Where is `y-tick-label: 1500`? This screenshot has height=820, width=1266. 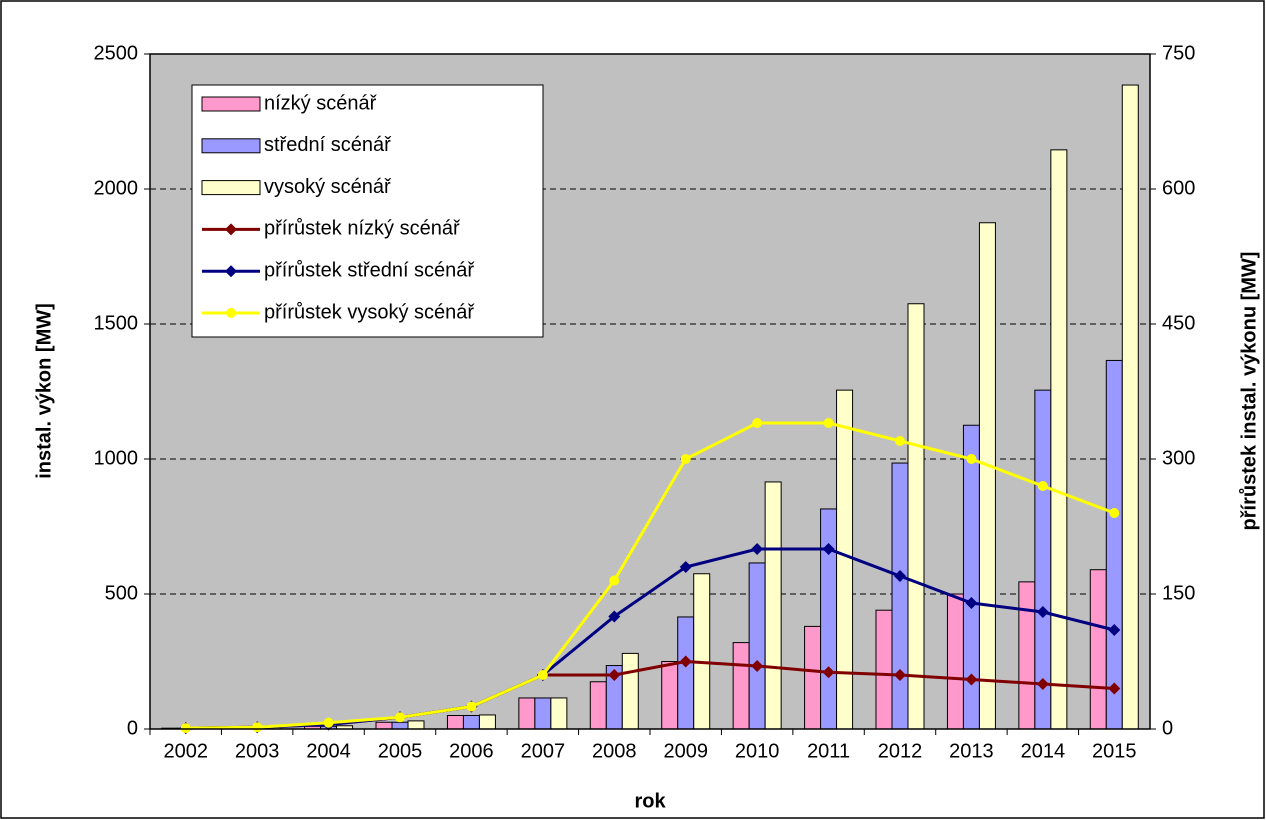 y-tick-label: 1500 is located at coordinates (116, 323).